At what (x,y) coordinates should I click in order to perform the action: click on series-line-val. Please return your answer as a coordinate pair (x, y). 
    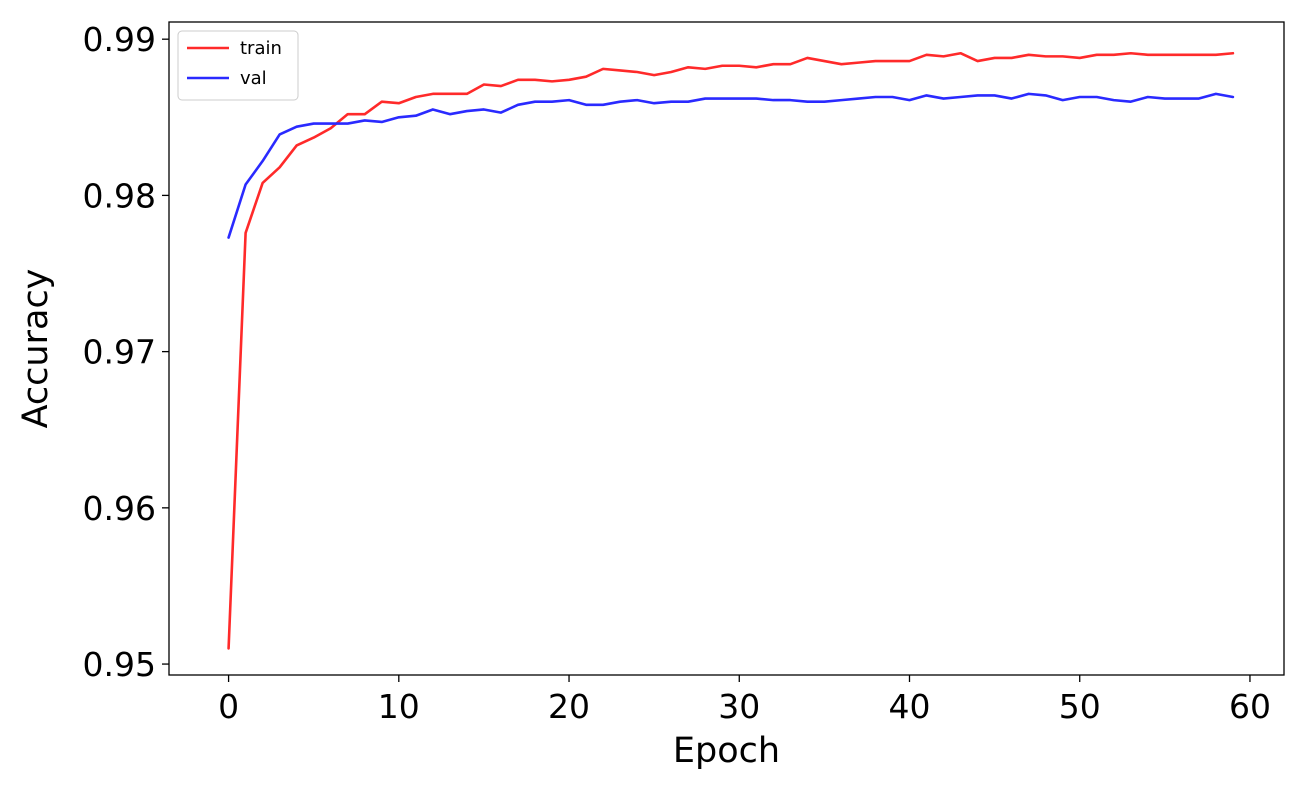
    Looking at the image, I should click on (731, 165).